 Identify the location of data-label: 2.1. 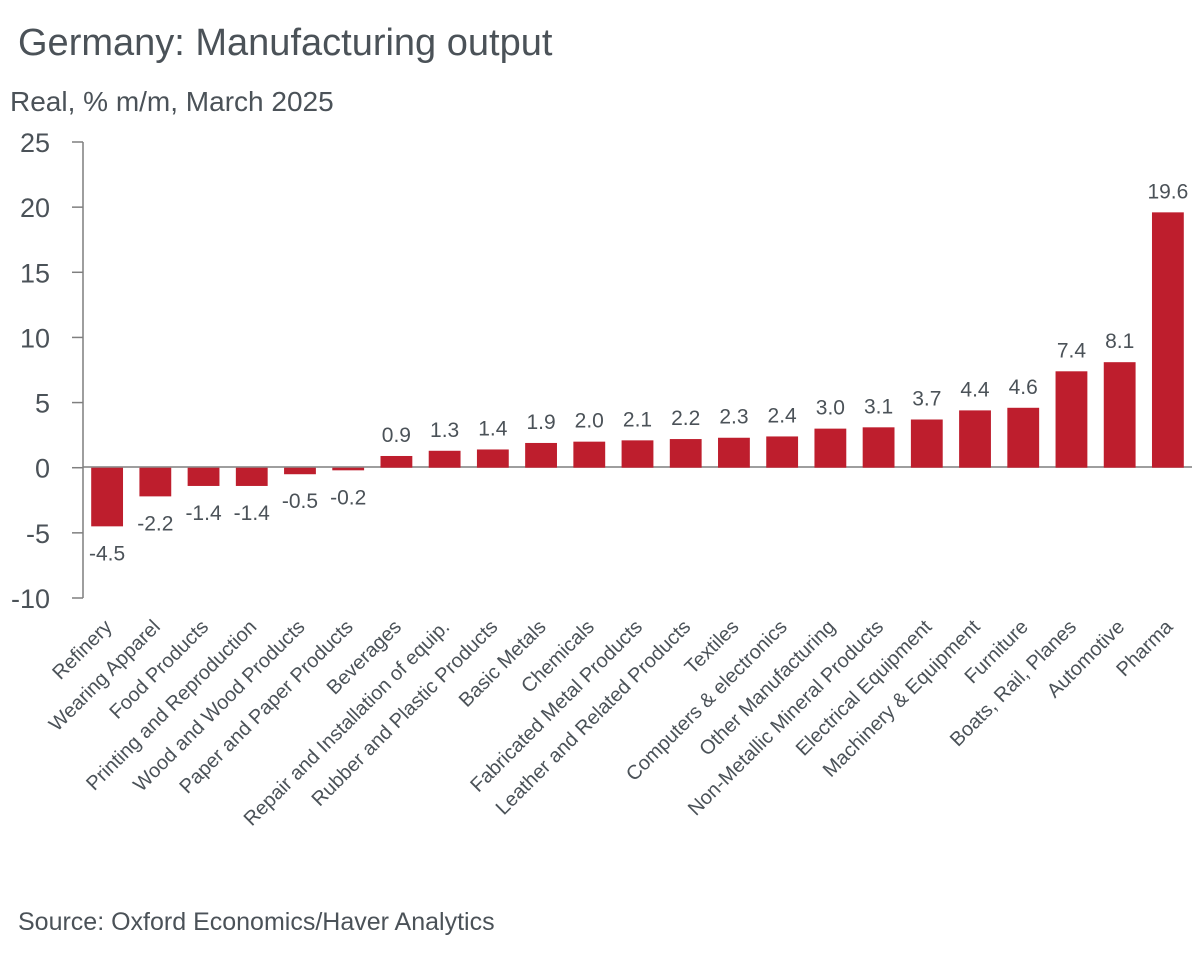
(637, 419).